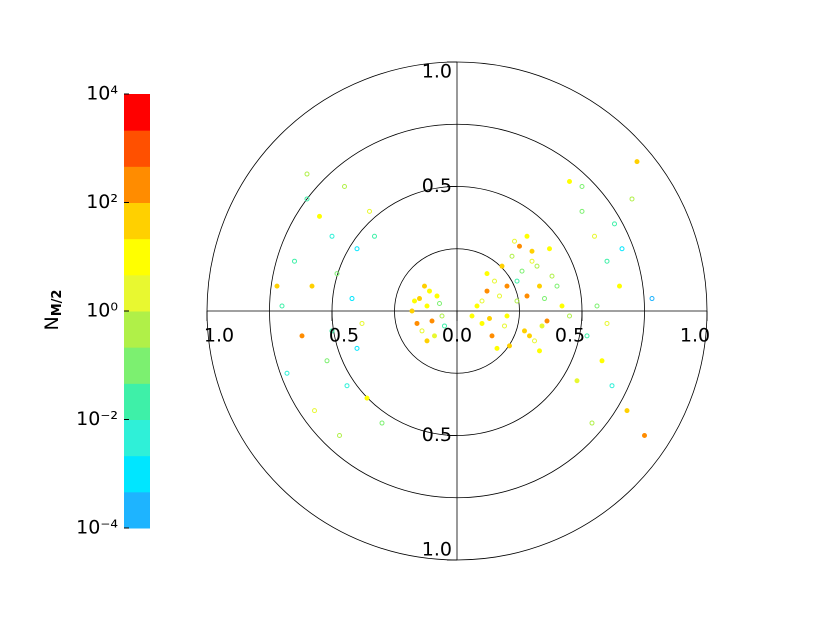 The height and width of the screenshot is (623, 830). I want to click on colorbar-tick-label: 10⁻², so click(97, 419).